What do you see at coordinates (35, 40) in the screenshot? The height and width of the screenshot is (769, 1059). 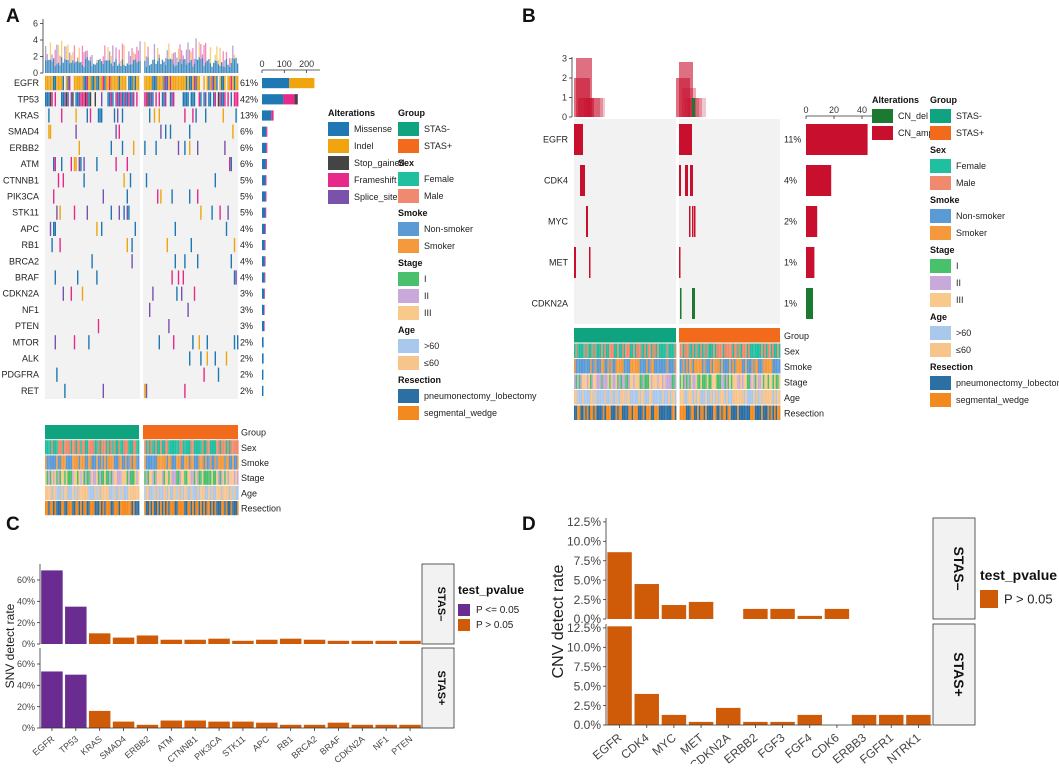 I see `top-y-tick-label: 4` at bounding box center [35, 40].